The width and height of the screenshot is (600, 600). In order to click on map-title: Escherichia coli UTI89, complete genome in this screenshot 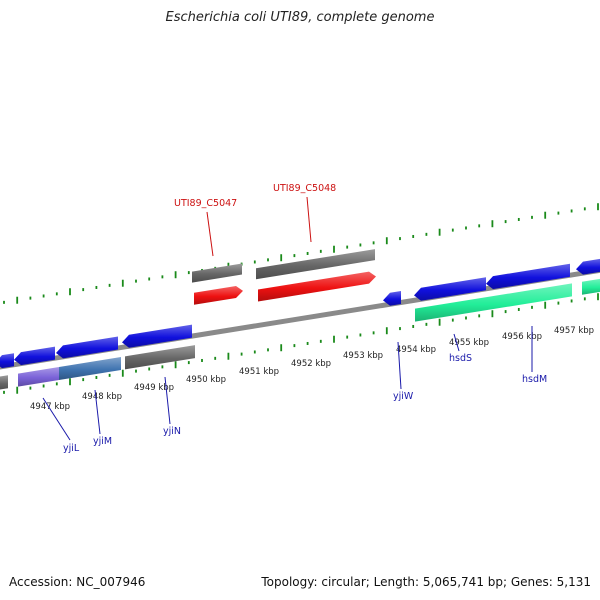, I will do `click(300, 17)`.